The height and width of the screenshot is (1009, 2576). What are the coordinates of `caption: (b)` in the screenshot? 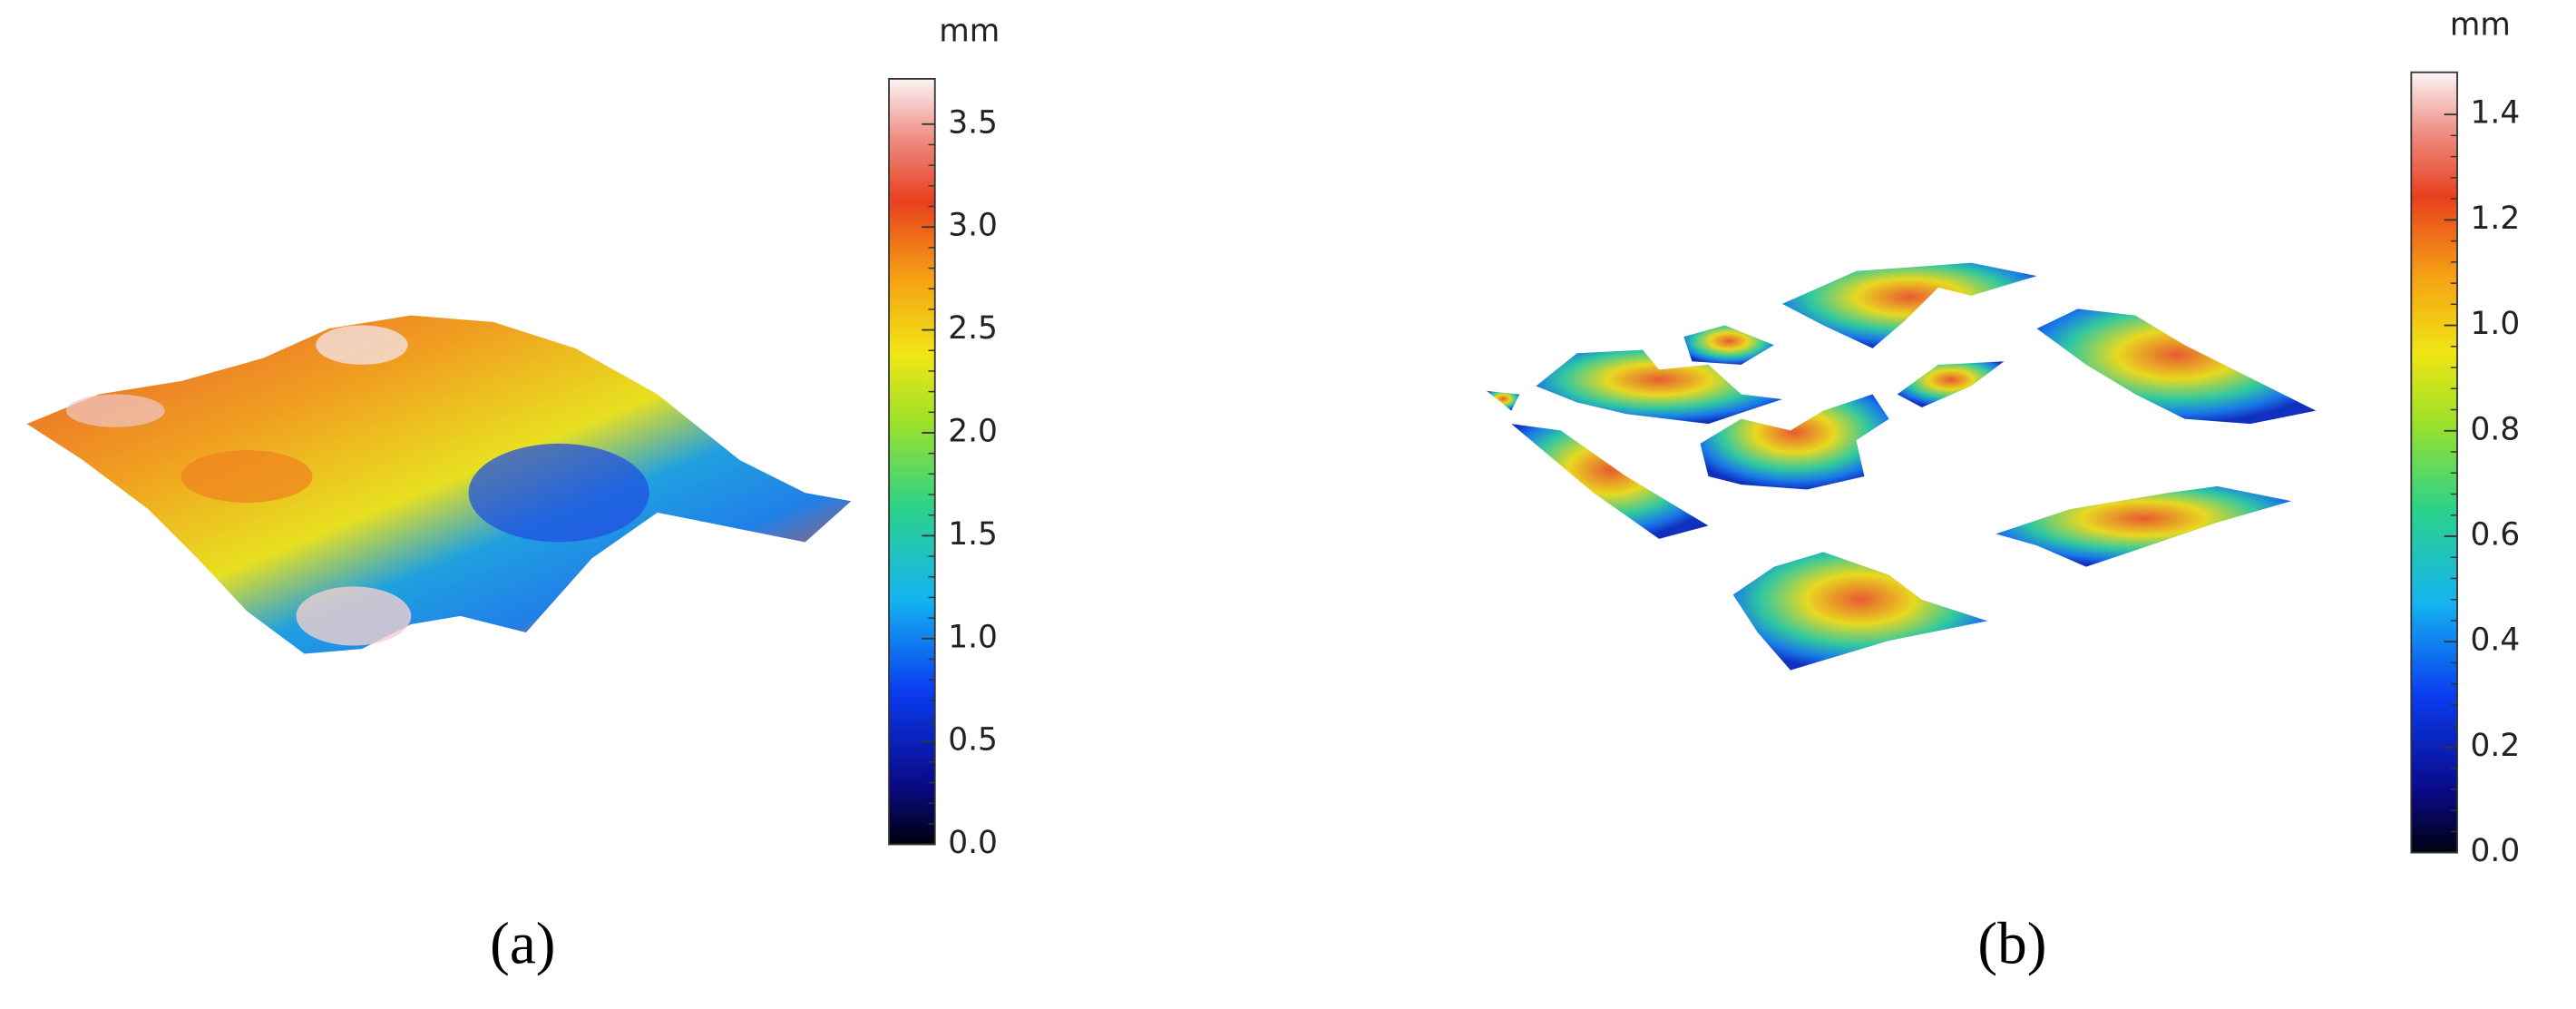 It's located at (2011, 944).